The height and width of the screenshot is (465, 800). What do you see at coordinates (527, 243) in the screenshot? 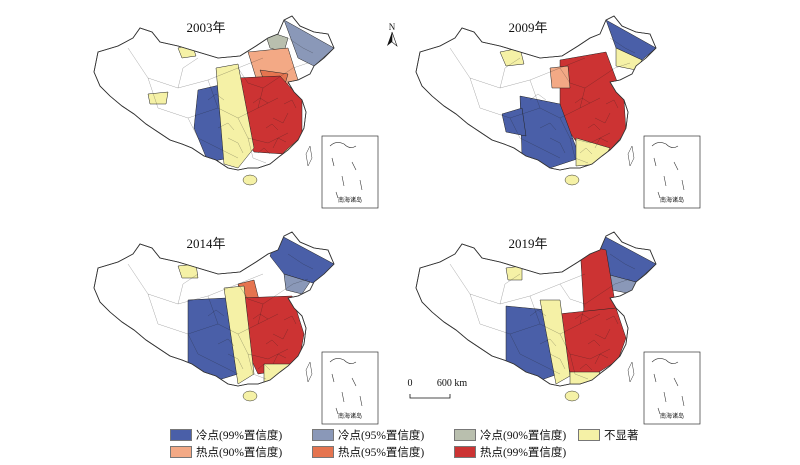
I see `map-title: 2019年` at bounding box center [527, 243].